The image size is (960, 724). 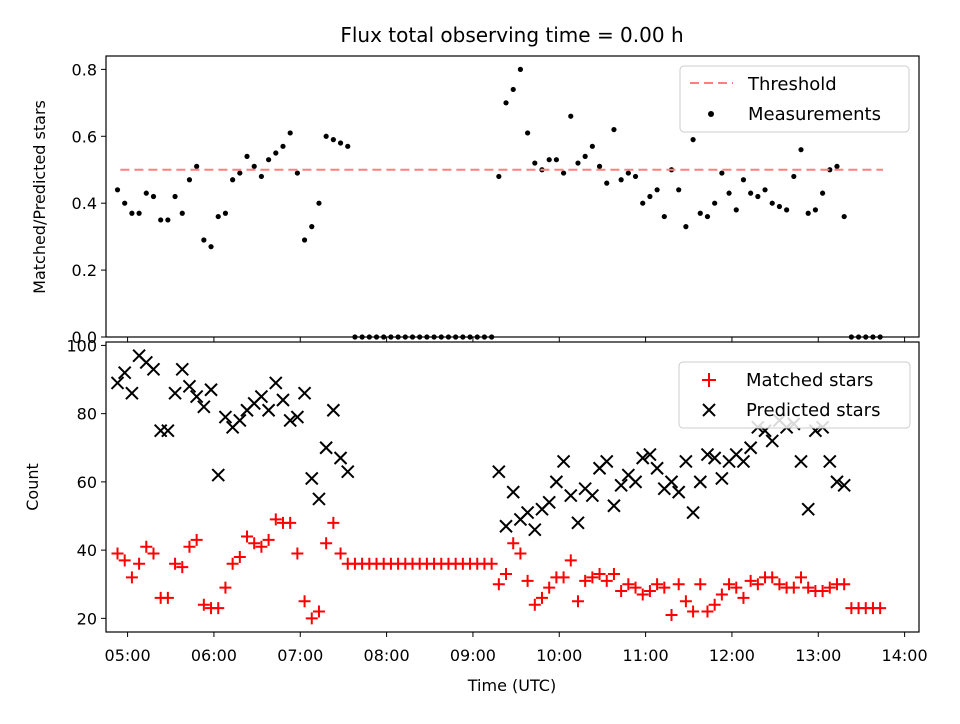 I want to click on legend-measurements-label: Measurements, so click(x=814, y=114).